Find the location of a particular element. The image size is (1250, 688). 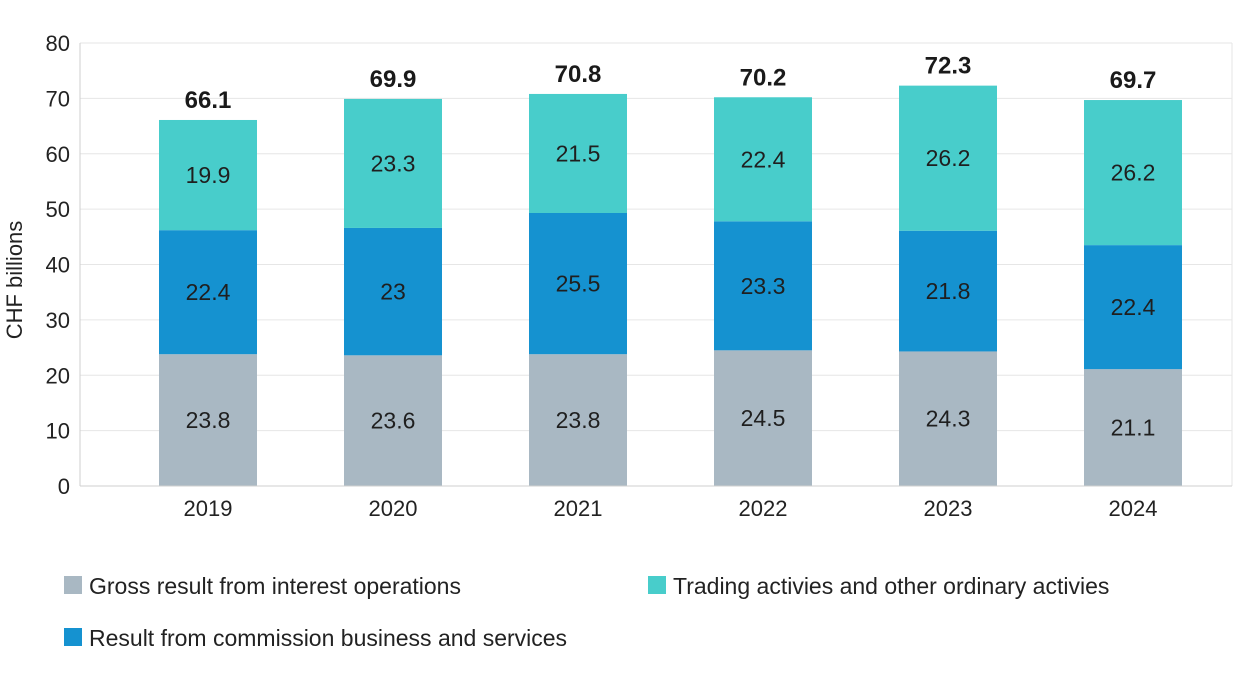

data-label: 24.3 is located at coordinates (948, 419).